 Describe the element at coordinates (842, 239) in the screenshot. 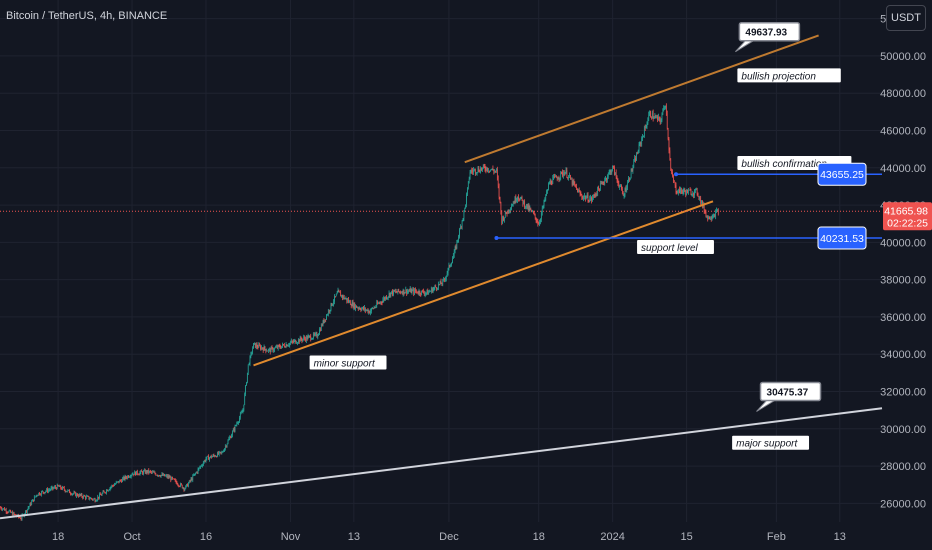

I see `axis-price-tag-text: 40231.53` at that location.